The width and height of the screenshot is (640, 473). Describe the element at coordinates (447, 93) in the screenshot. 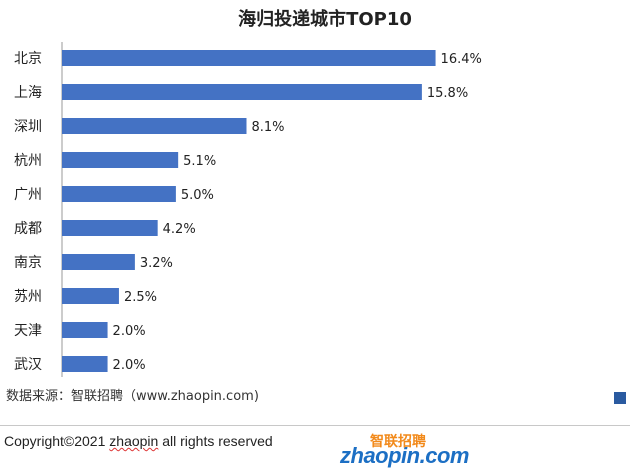

I see `value-label: 15.8%` at that location.